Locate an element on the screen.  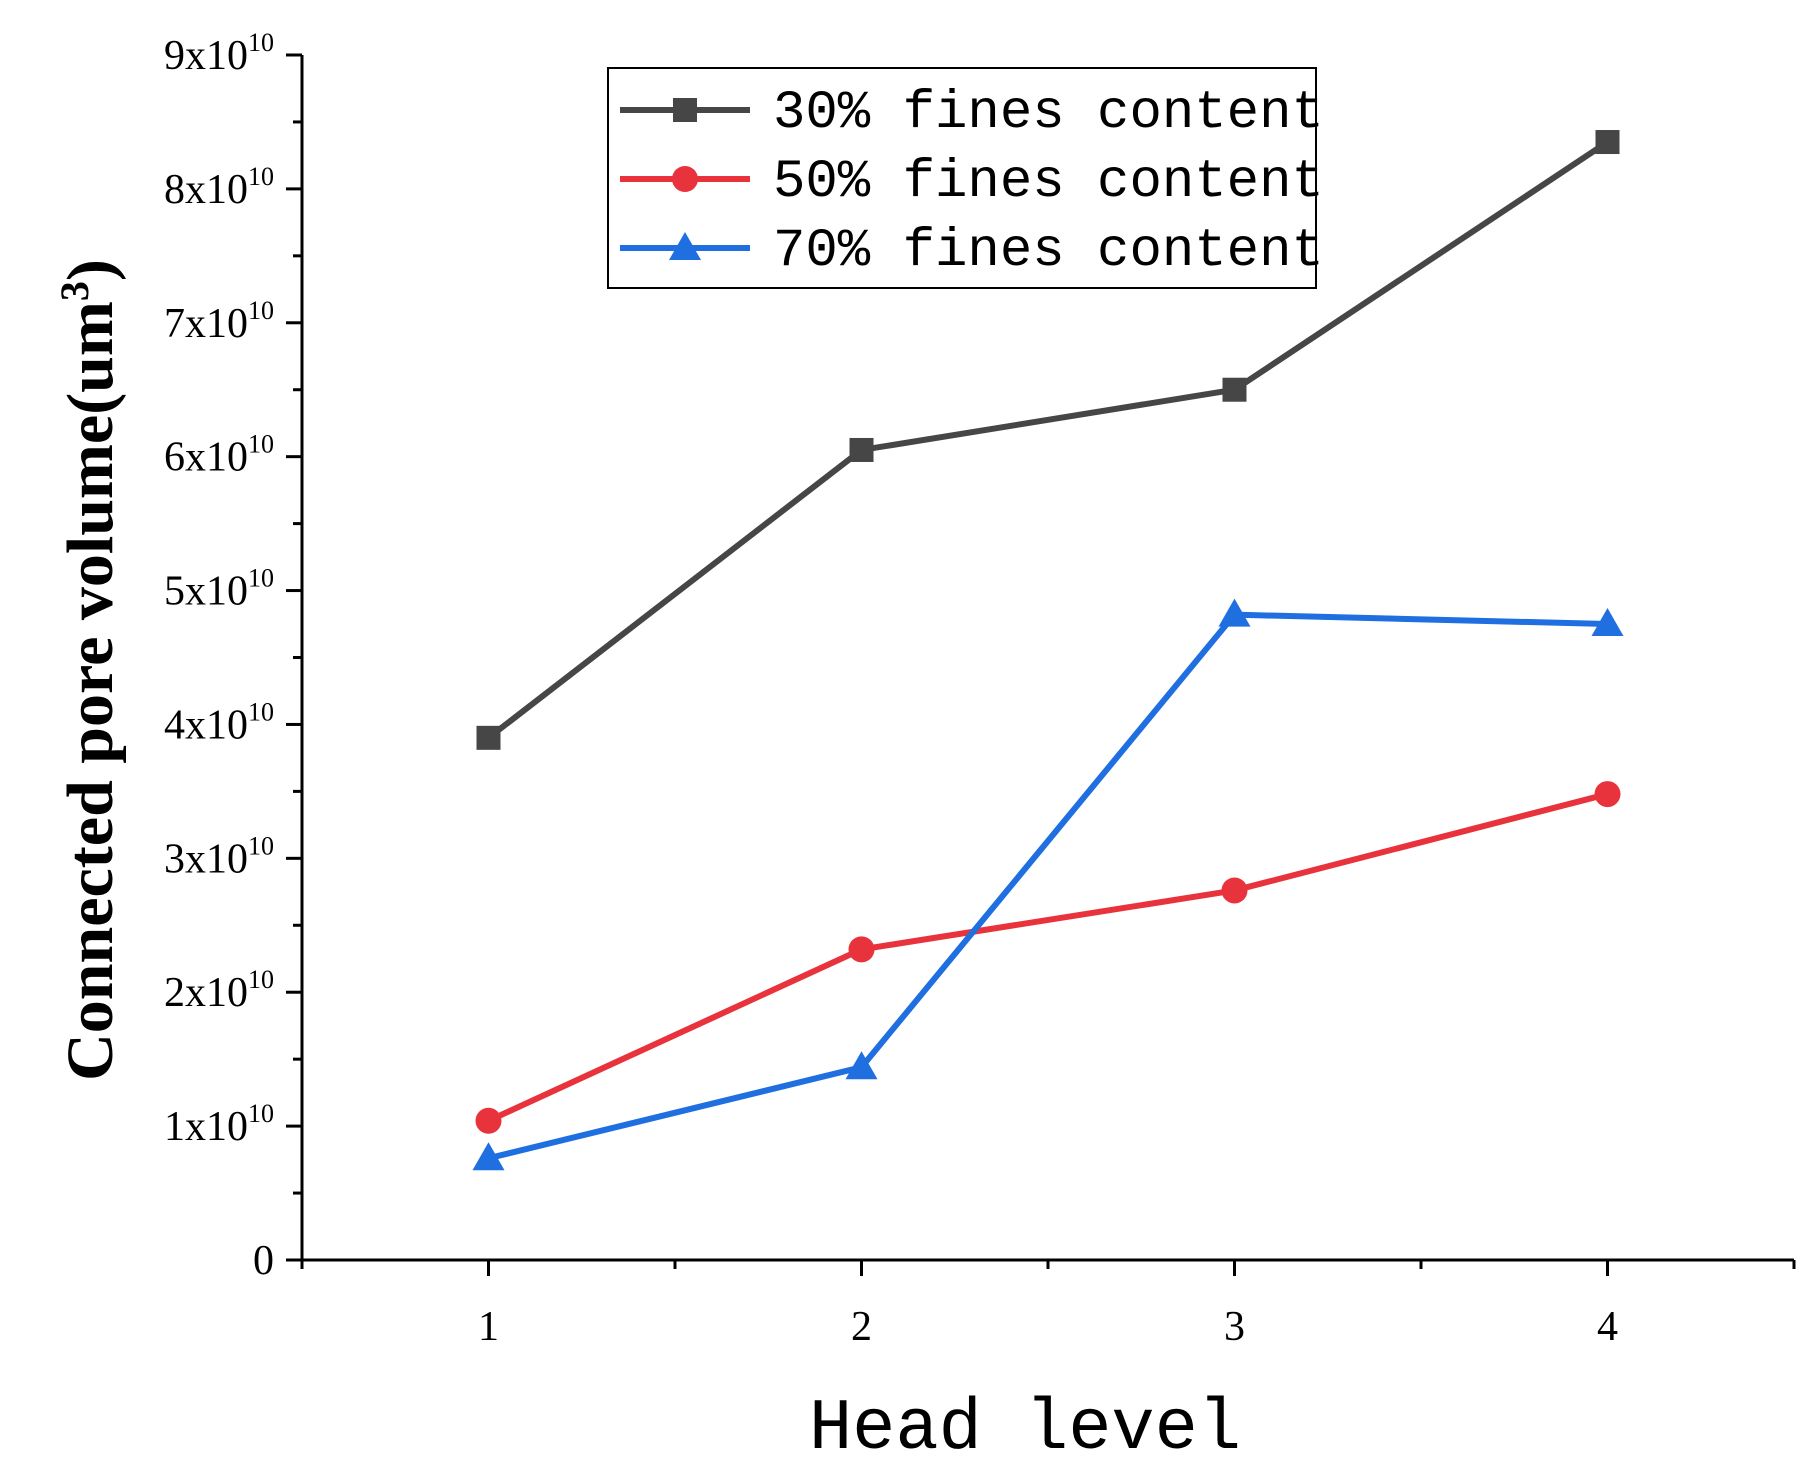
y-tick-mantissa: 4x10 is located at coordinates (206, 725).